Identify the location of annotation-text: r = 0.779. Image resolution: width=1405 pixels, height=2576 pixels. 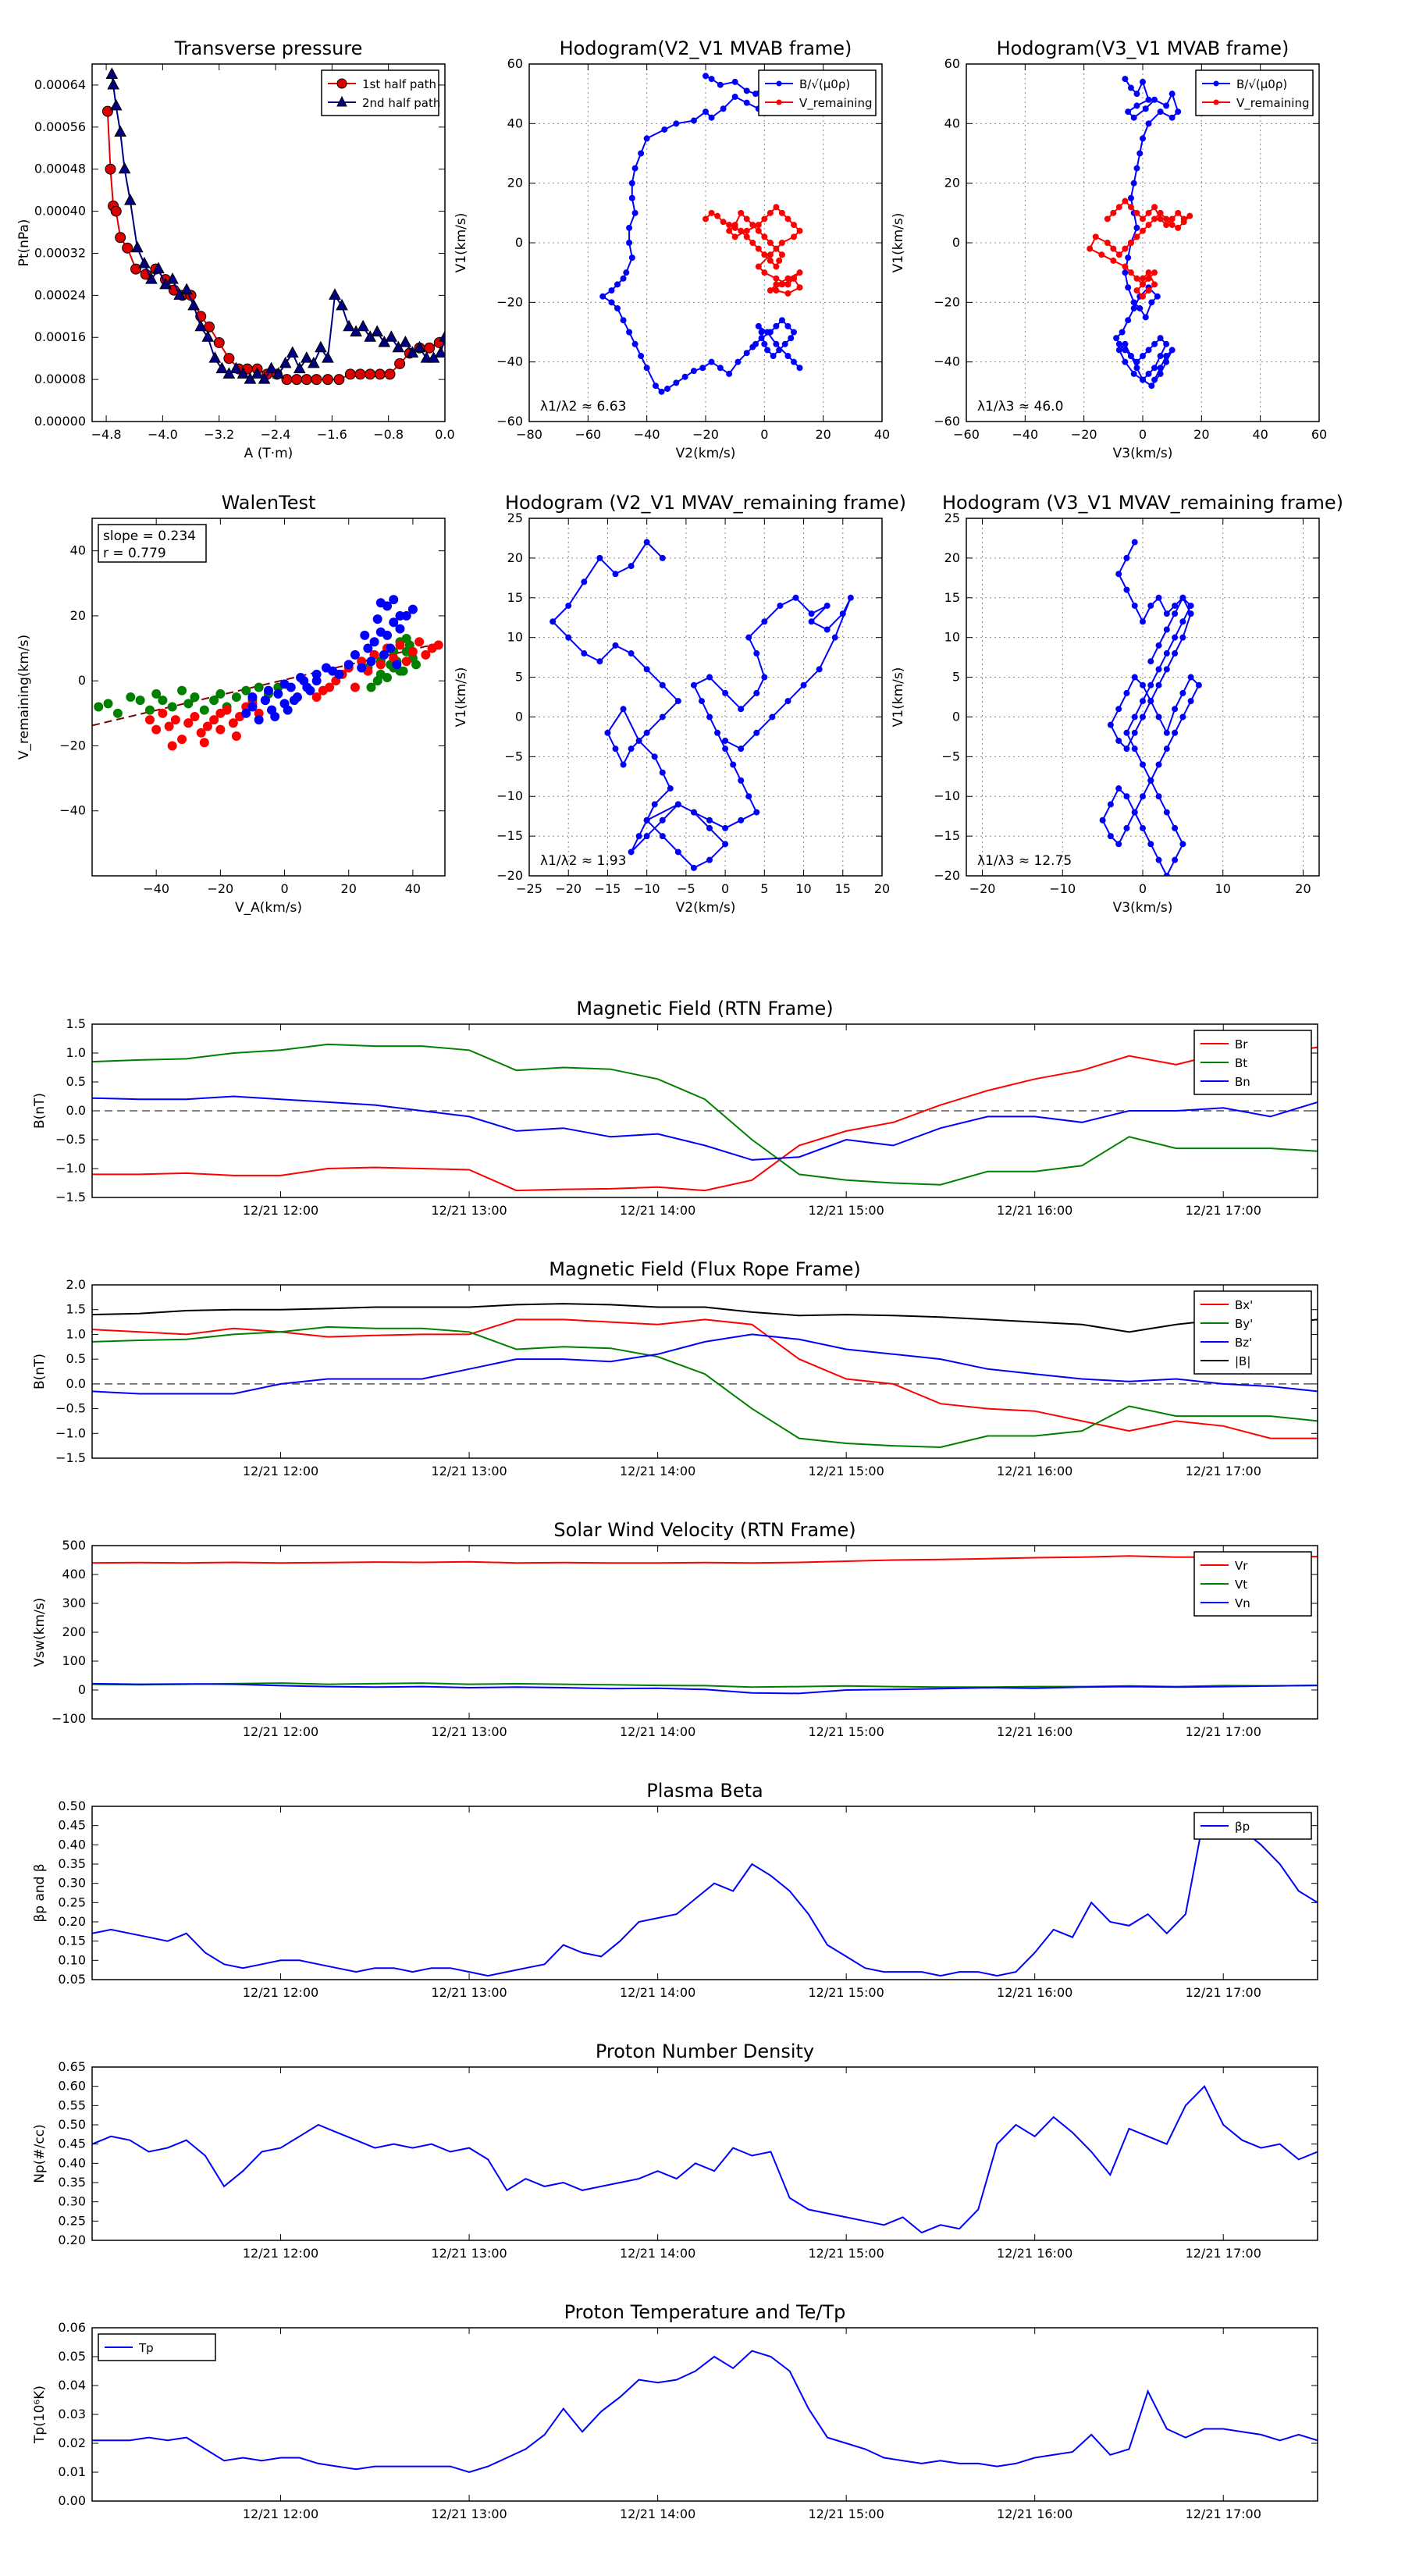
(135, 553).